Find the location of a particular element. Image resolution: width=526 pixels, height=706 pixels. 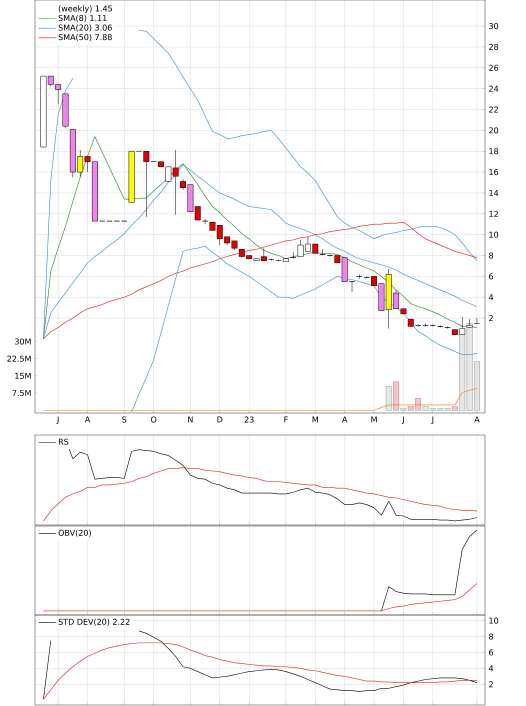

x-tick-label: D is located at coordinates (219, 419).